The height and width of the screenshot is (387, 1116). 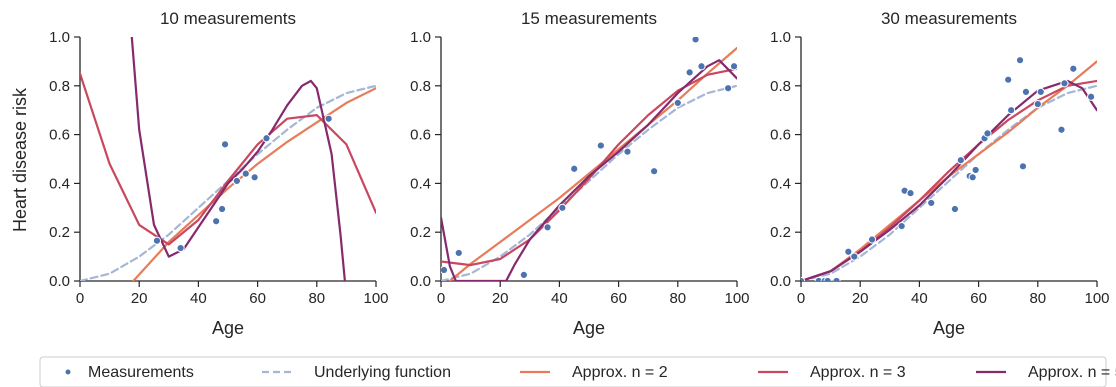 I want to click on y-tick-label: 0.4, so click(x=780, y=183).